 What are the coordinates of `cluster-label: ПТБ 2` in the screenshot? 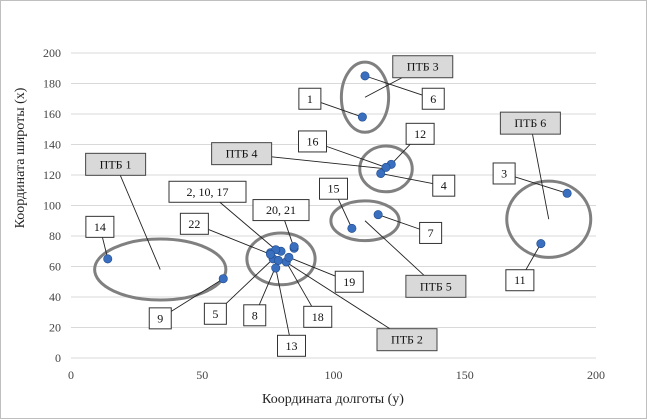 It's located at (407, 340).